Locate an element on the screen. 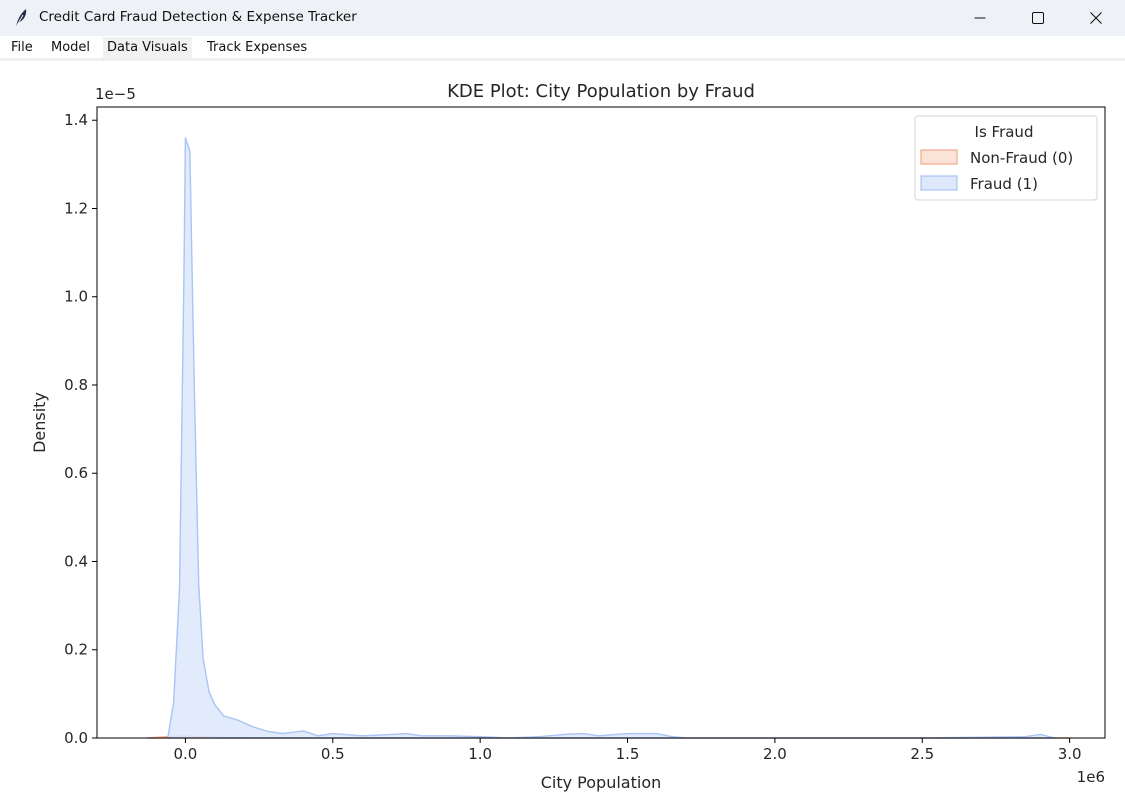 This screenshot has width=1125, height=812. menu-data-visuals: Data Visuals is located at coordinates (147, 47).